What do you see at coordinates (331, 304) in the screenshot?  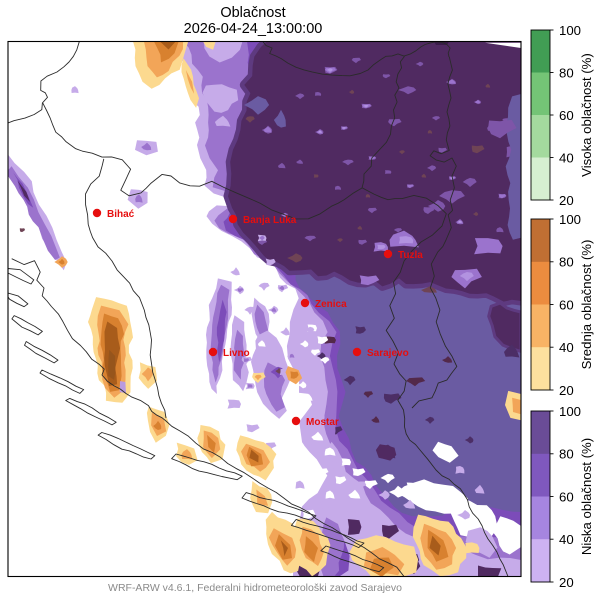 I see `svg-text: Zenica` at bounding box center [331, 304].